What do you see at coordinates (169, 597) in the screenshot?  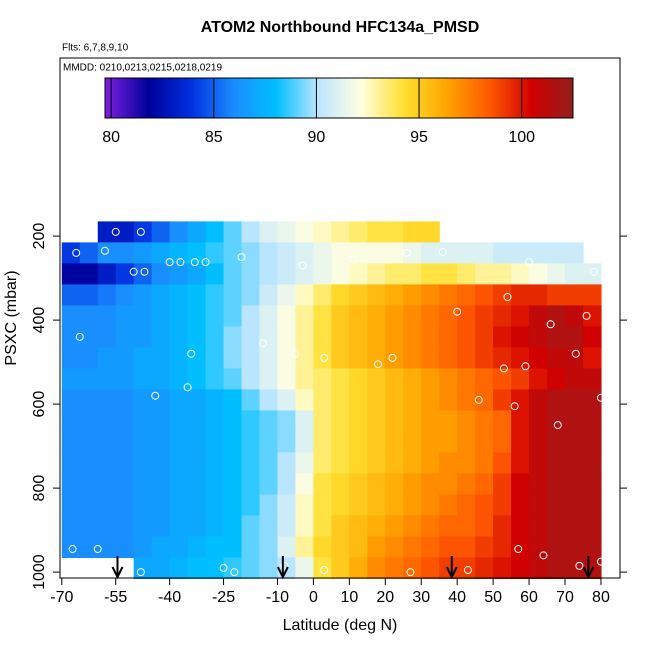 I see `x-tick-label: -40` at bounding box center [169, 597].